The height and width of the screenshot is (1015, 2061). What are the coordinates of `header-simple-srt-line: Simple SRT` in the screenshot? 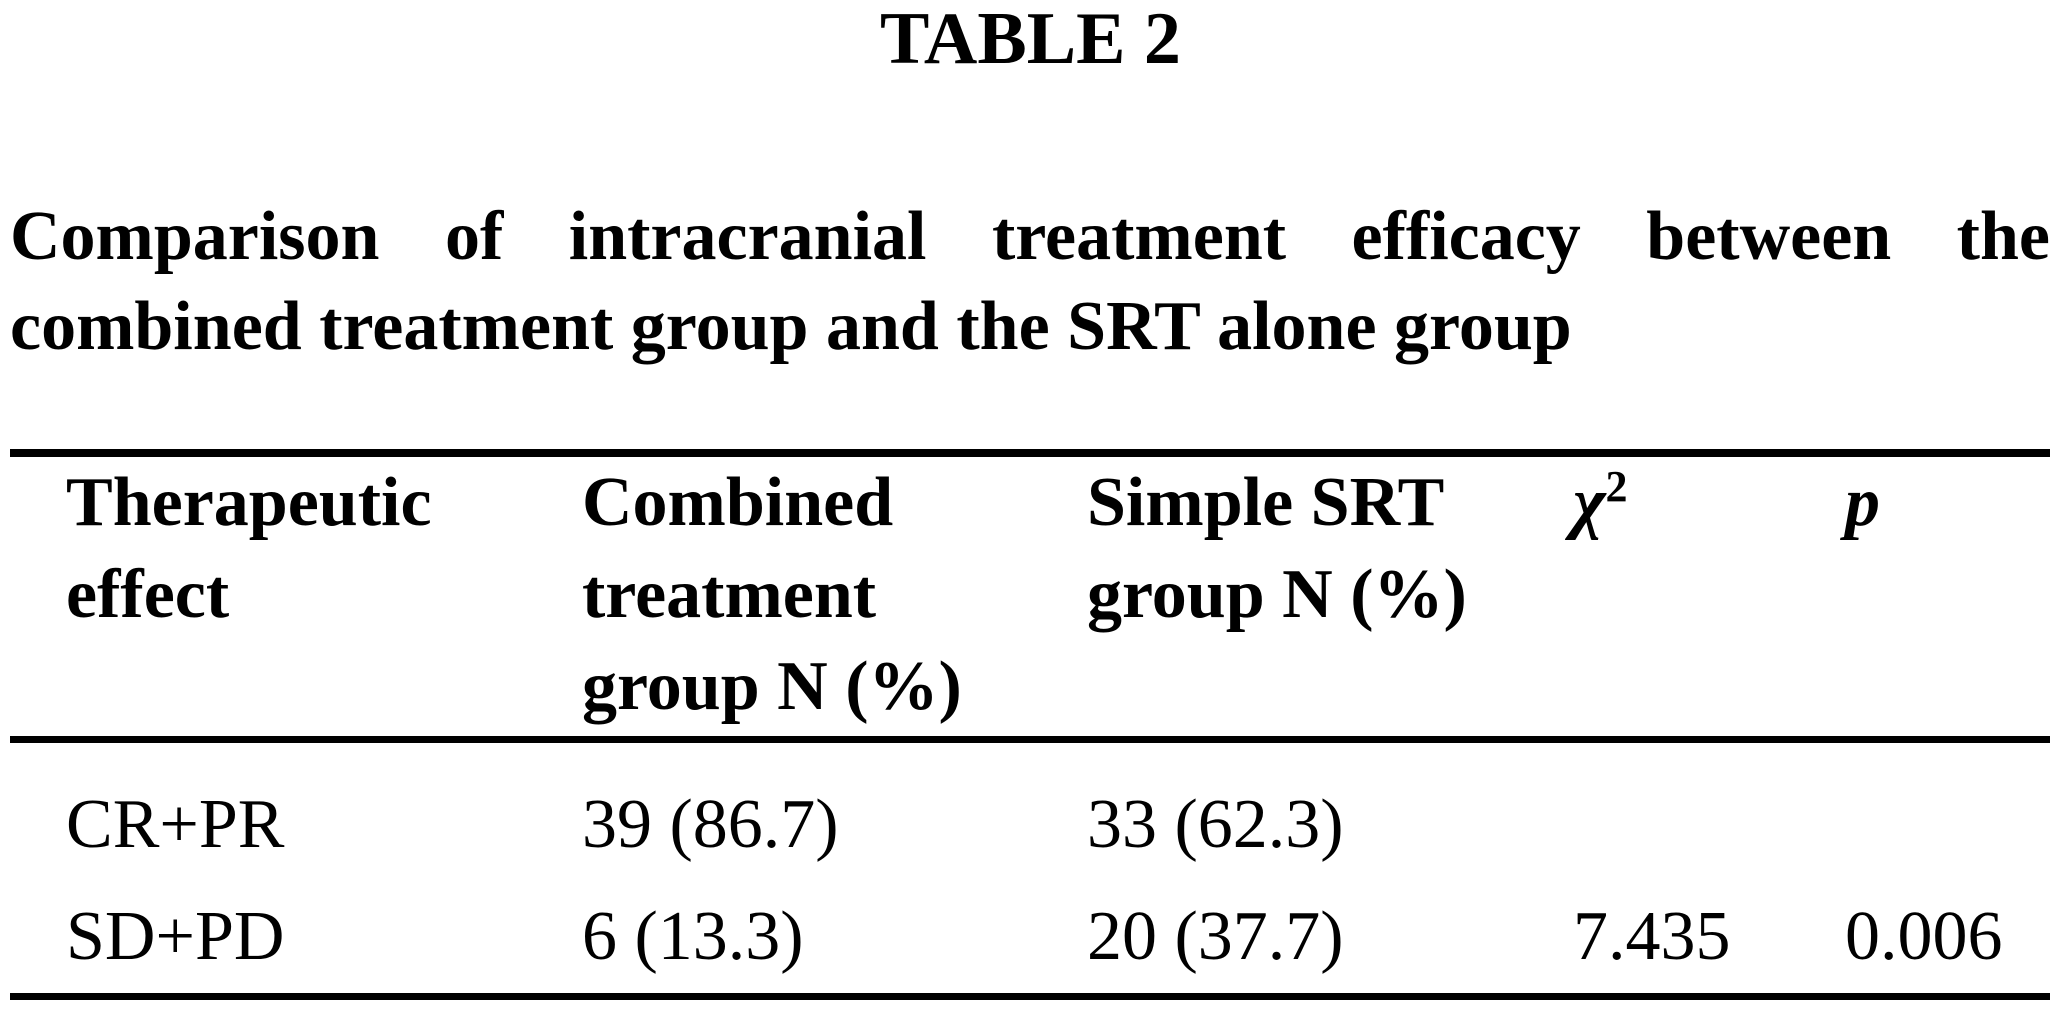 It's located at (1266, 502).